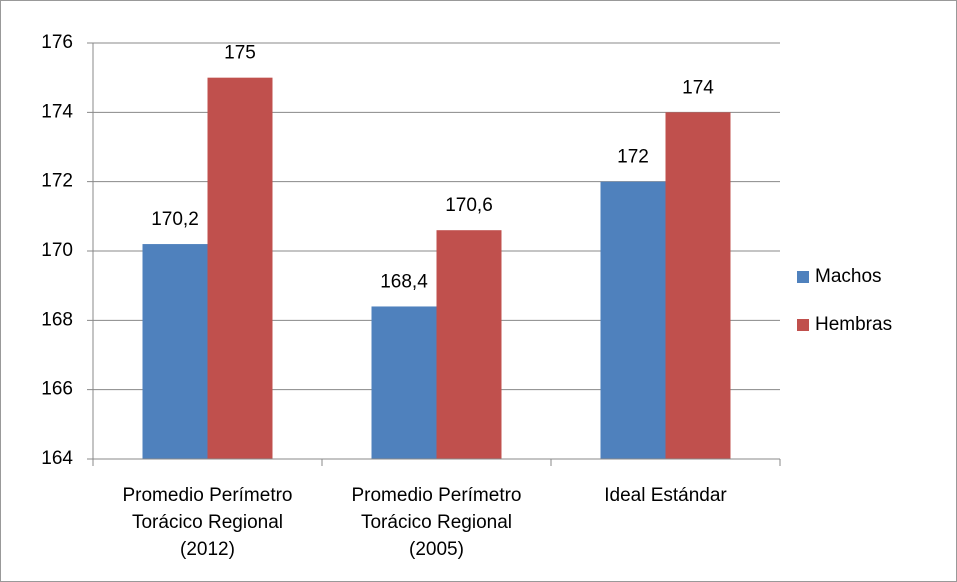  I want to click on y-tick-label: 168, so click(57, 319).